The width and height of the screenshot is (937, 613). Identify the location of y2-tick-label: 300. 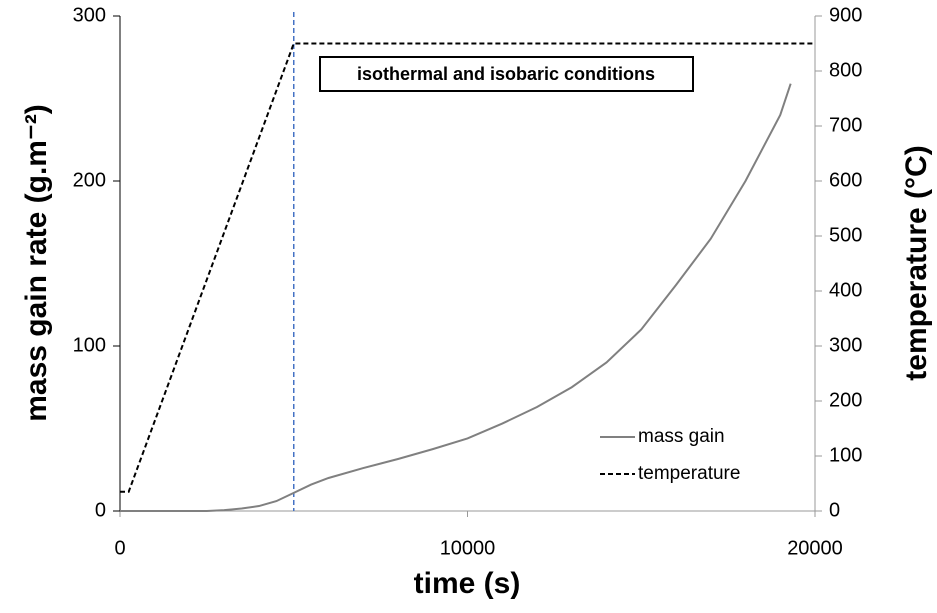
(845, 345).